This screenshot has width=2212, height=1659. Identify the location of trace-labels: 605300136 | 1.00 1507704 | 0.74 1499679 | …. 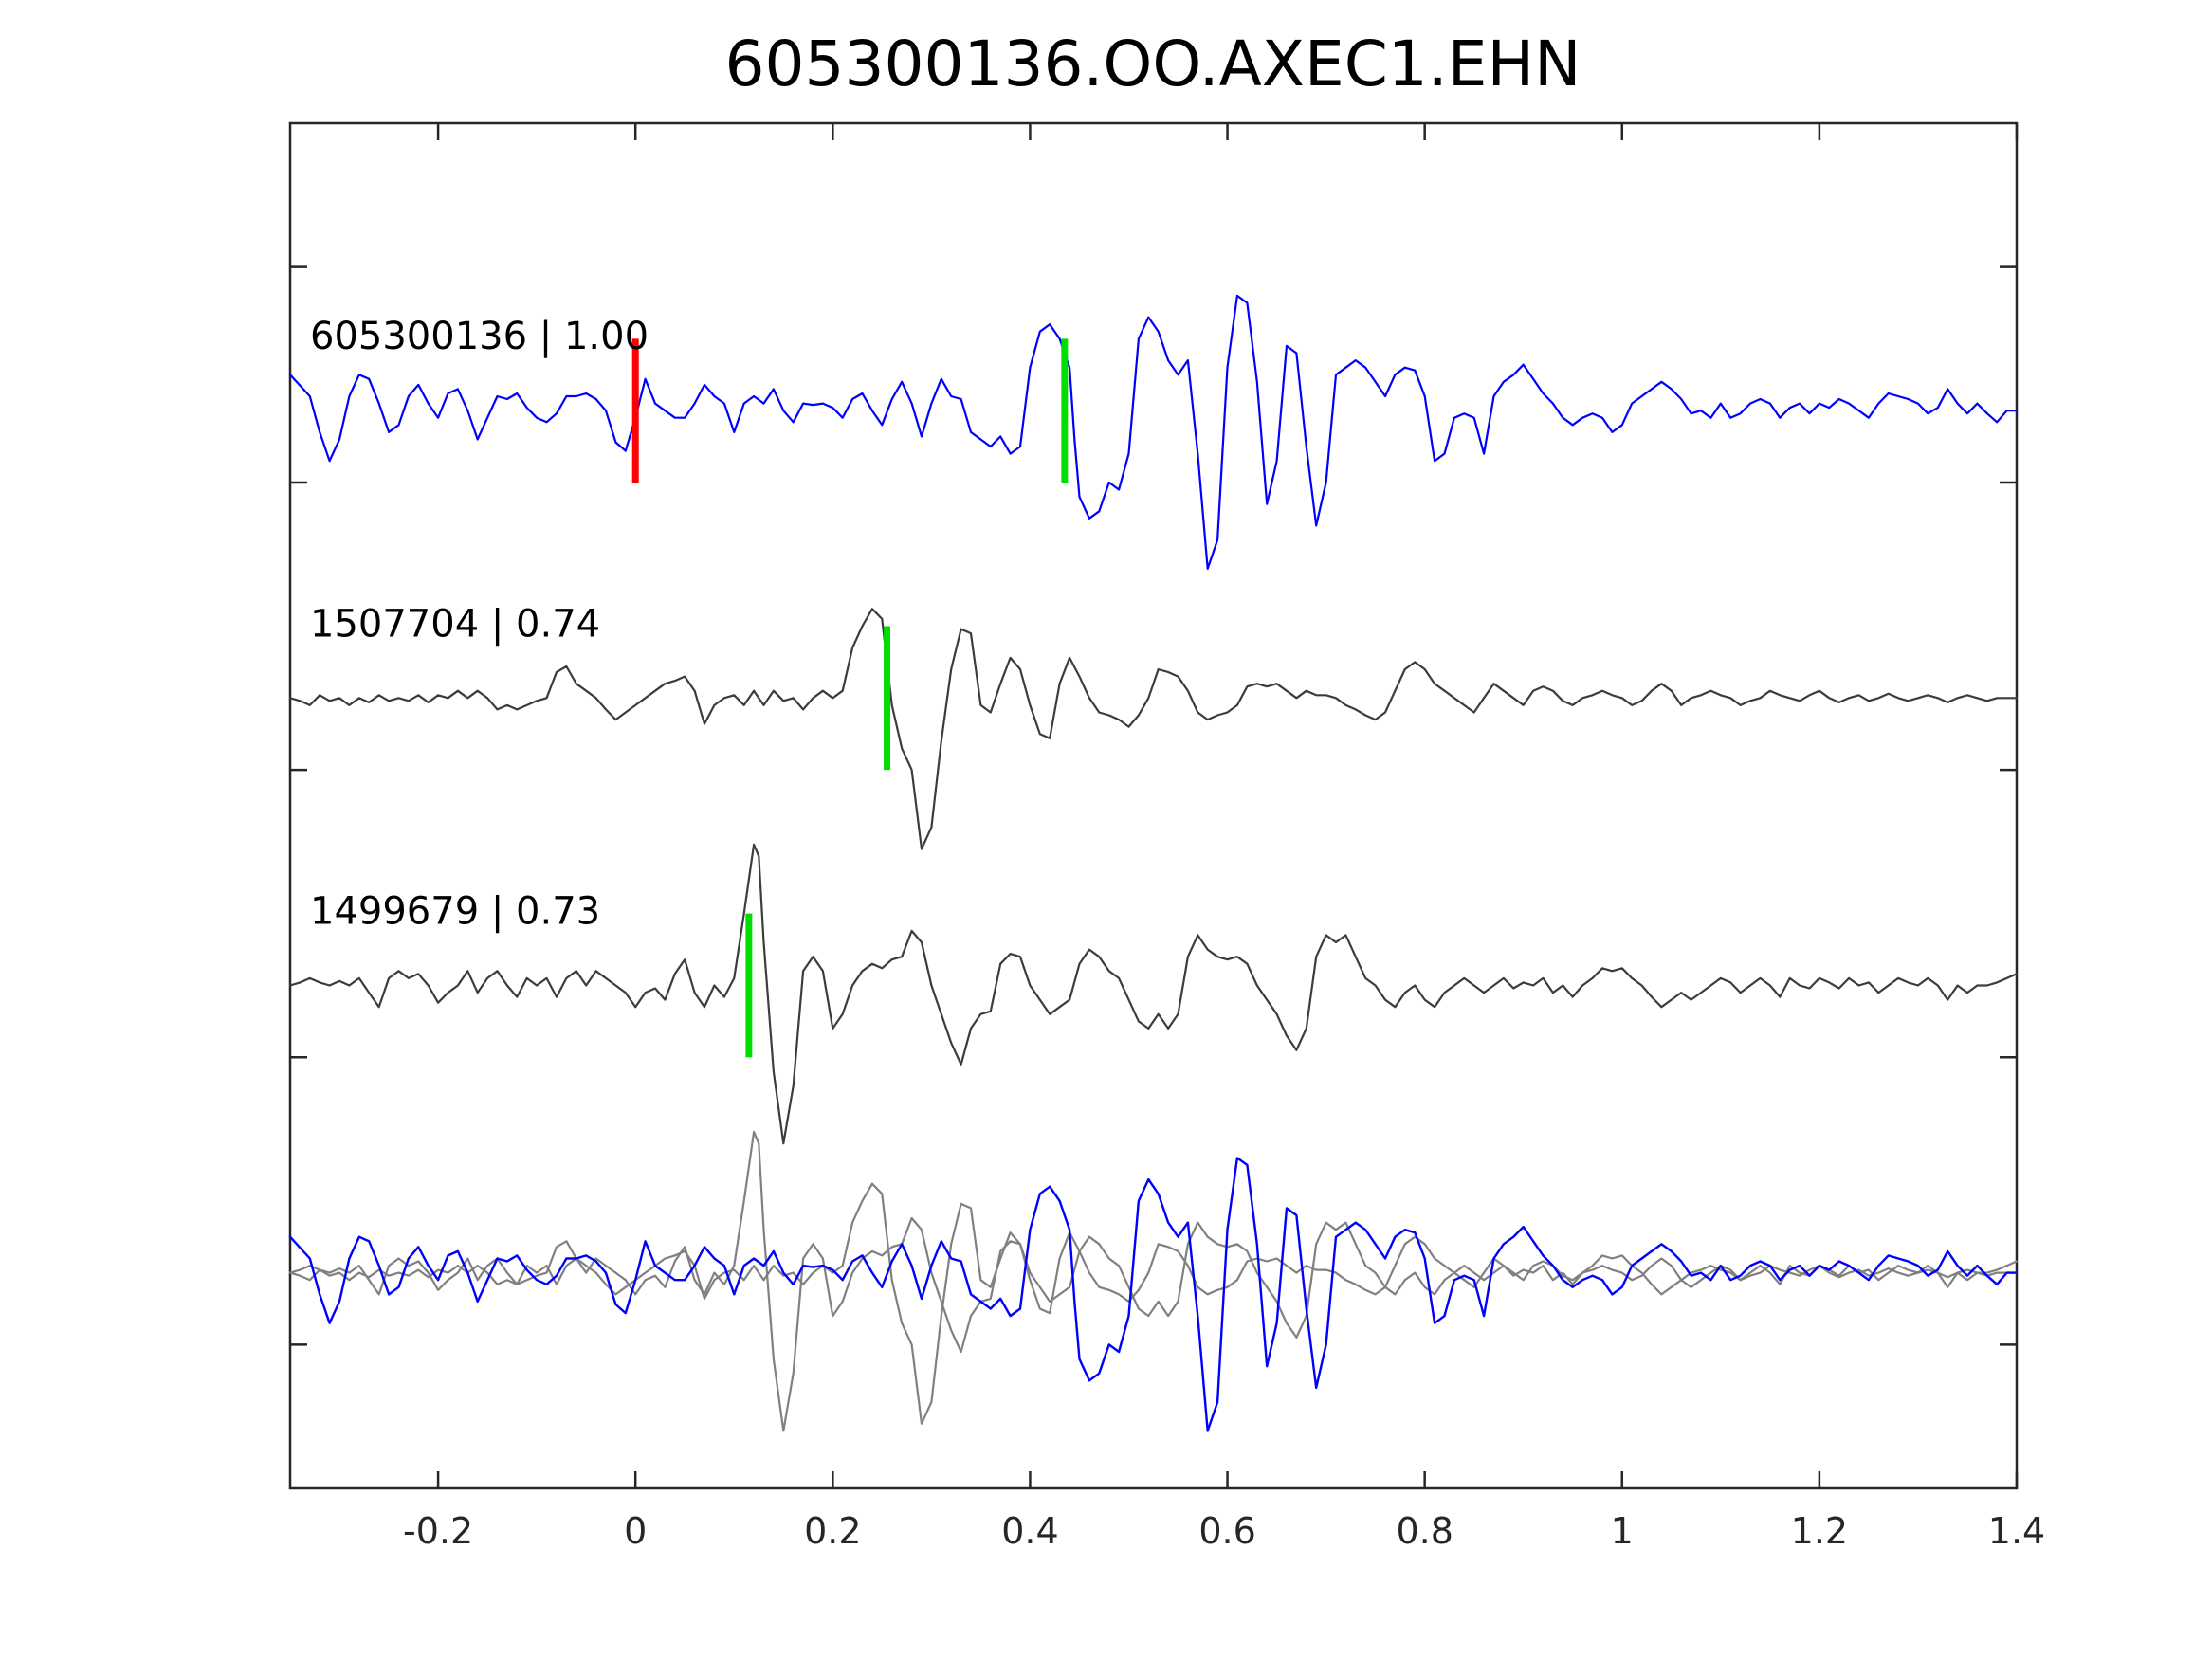
(479, 624).